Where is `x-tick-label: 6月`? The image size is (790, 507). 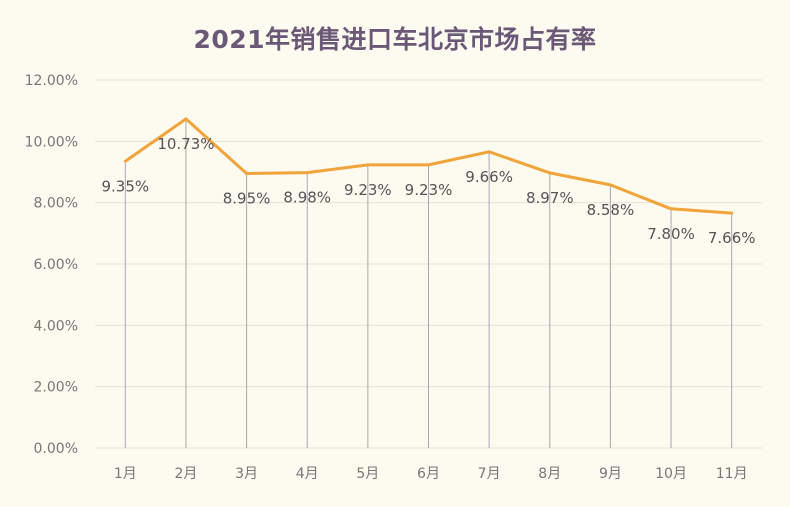 x-tick-label: 6月 is located at coordinates (428, 474).